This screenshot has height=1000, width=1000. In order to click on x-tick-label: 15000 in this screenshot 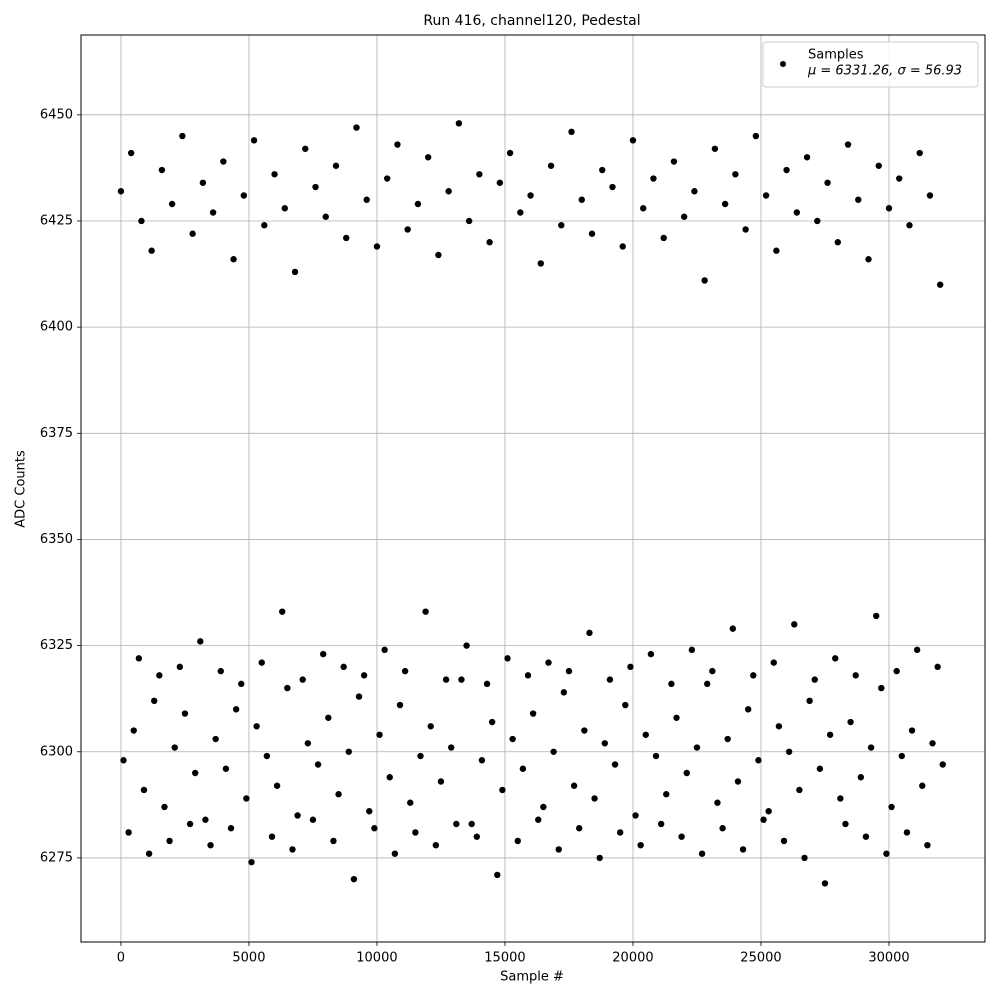, I will do `click(504, 958)`.